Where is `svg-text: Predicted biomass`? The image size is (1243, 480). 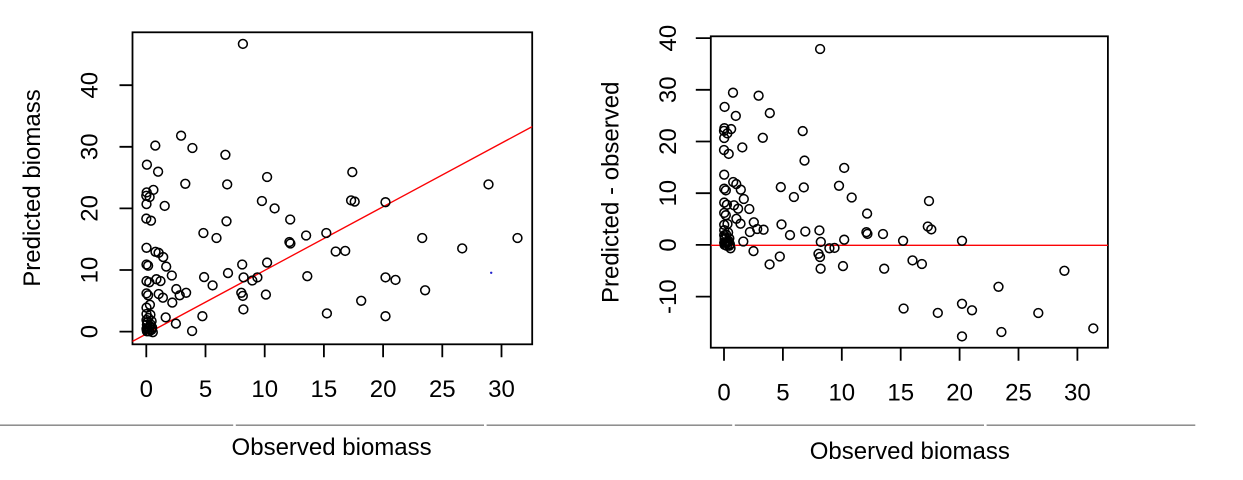 svg-text: Predicted biomass is located at coordinates (32, 187).